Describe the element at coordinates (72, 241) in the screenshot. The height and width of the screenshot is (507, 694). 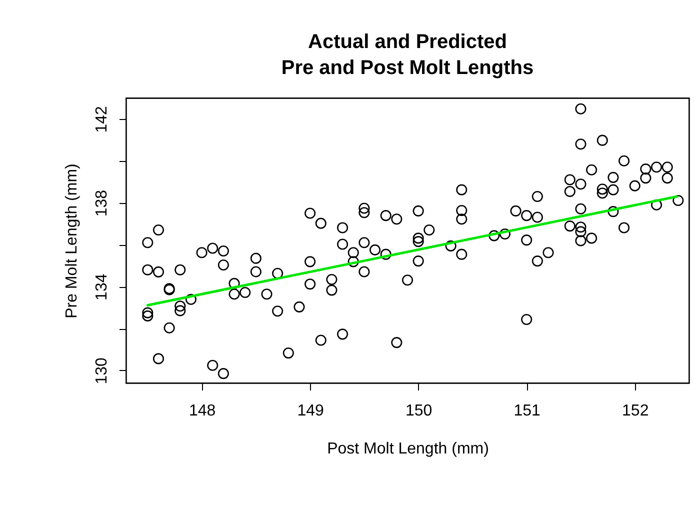
I see `y-axis-title: Pre Molt Length (mm)` at that location.